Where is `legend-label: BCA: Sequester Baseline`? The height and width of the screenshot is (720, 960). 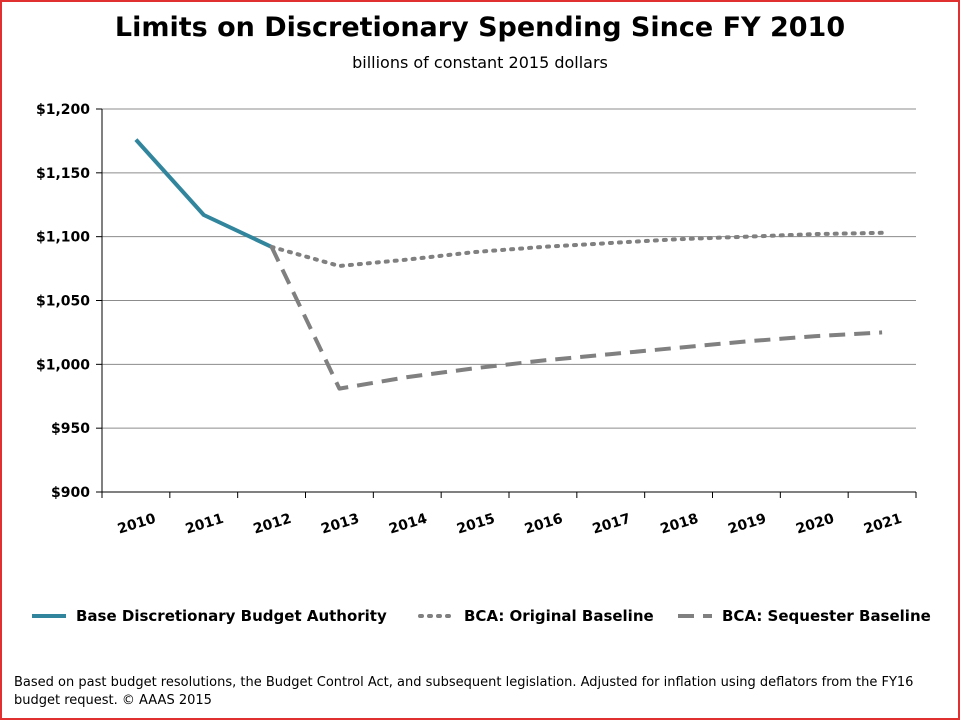
legend-label: BCA: Sequester Baseline is located at coordinates (826, 616).